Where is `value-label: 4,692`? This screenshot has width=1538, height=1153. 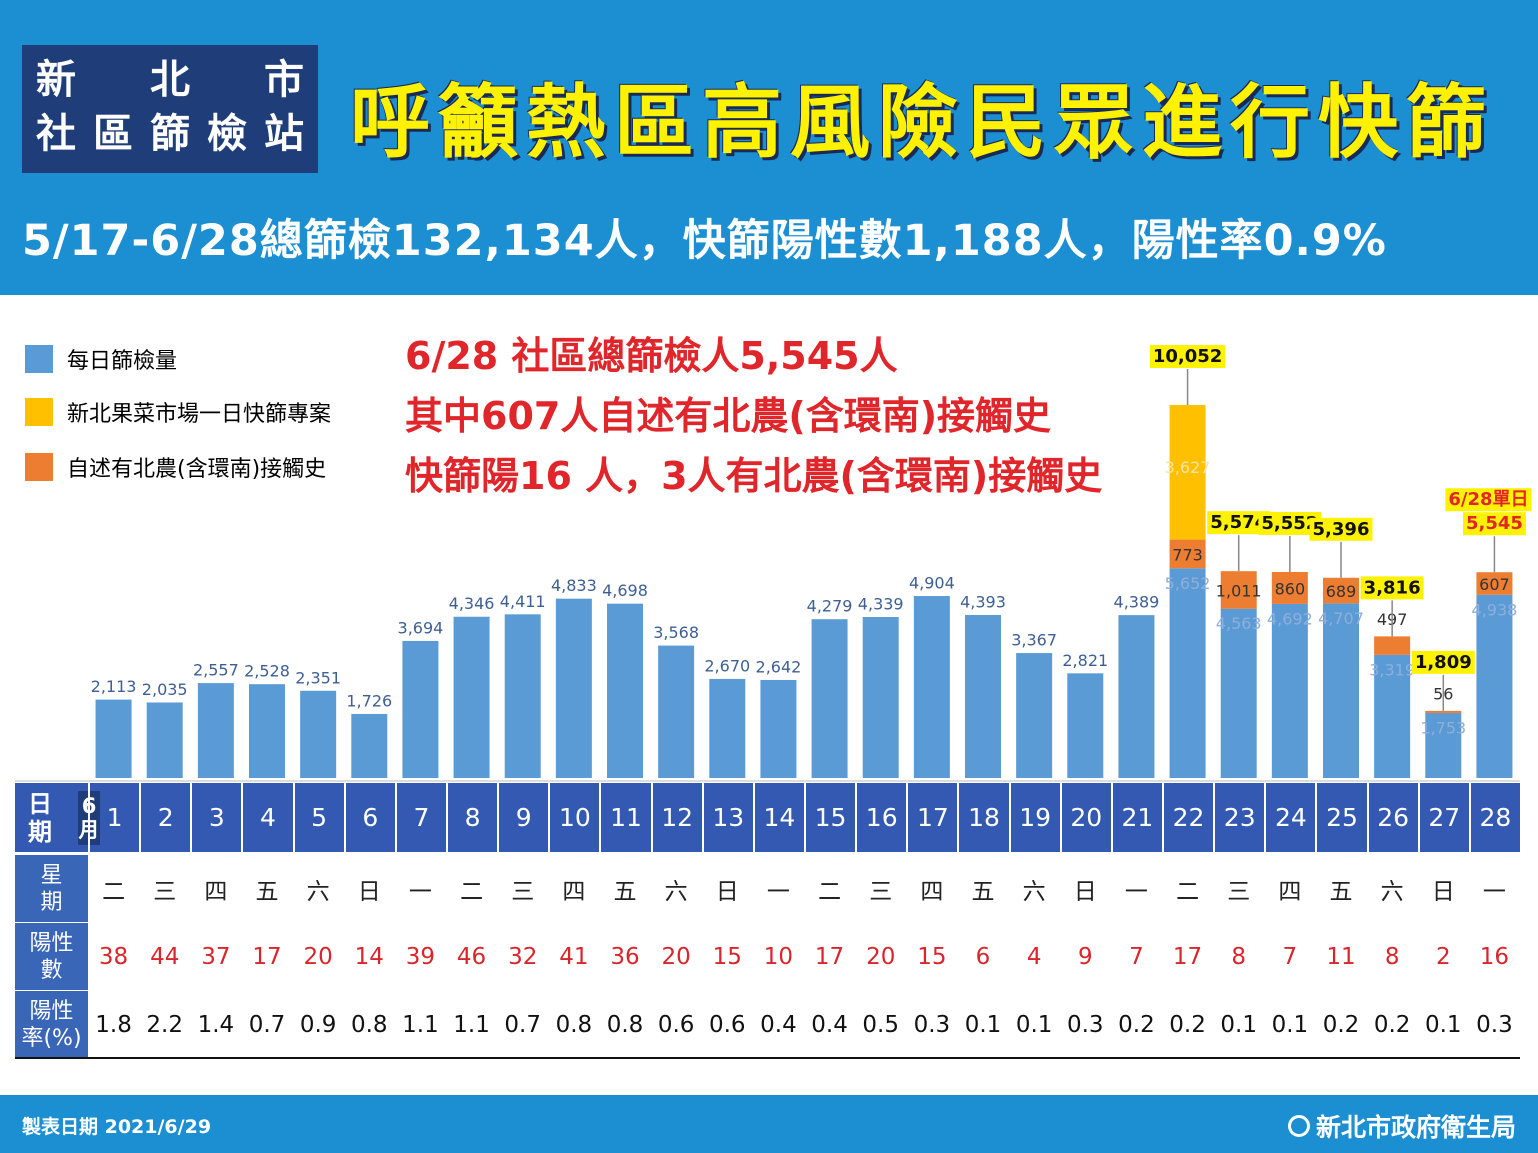
value-label: 4,692 is located at coordinates (1290, 618).